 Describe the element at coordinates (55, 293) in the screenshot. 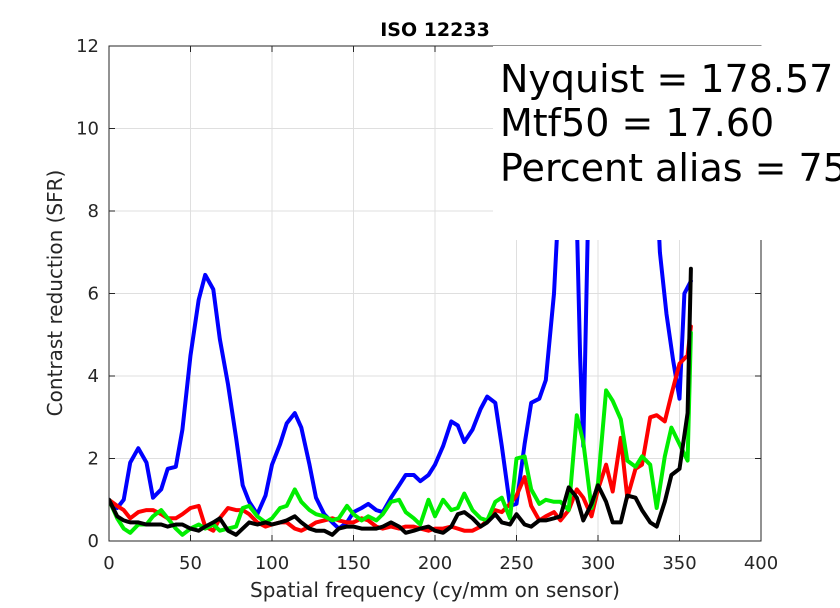

I see `y-axis-label: Contrast reduction (SFR)` at that location.